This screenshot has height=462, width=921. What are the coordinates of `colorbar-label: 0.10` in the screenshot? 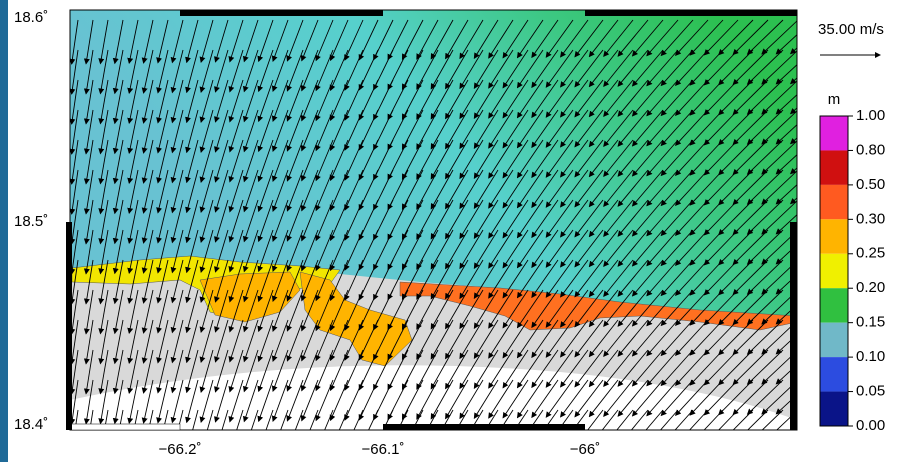 It's located at (870, 356).